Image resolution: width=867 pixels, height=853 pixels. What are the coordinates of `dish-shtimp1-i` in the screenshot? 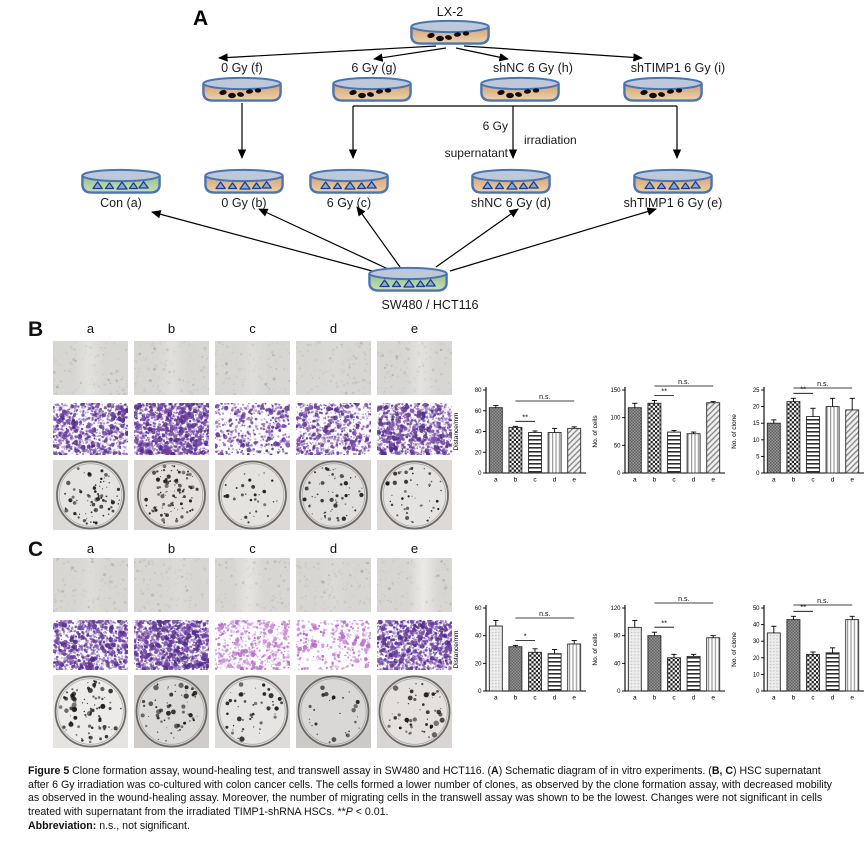 It's located at (662, 89).